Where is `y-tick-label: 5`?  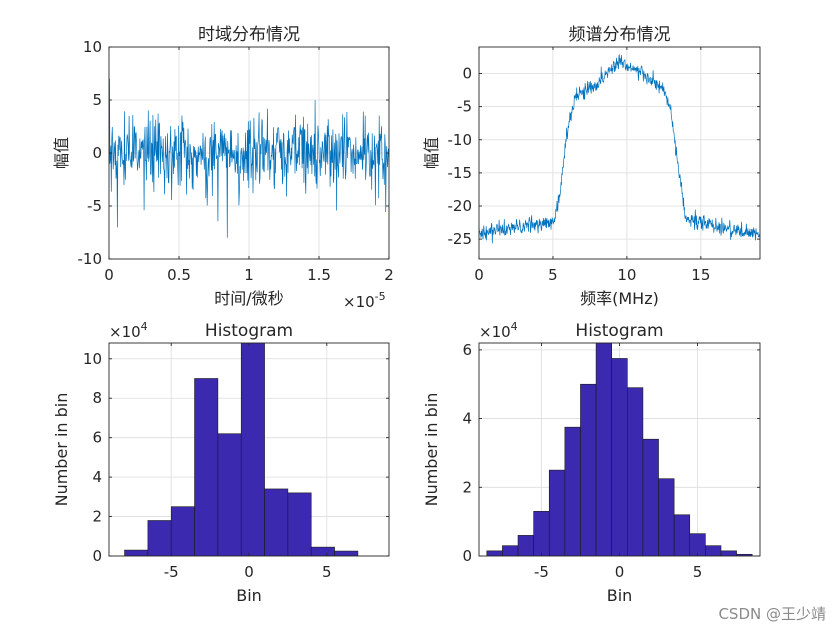 y-tick-label: 5 is located at coordinates (97, 100).